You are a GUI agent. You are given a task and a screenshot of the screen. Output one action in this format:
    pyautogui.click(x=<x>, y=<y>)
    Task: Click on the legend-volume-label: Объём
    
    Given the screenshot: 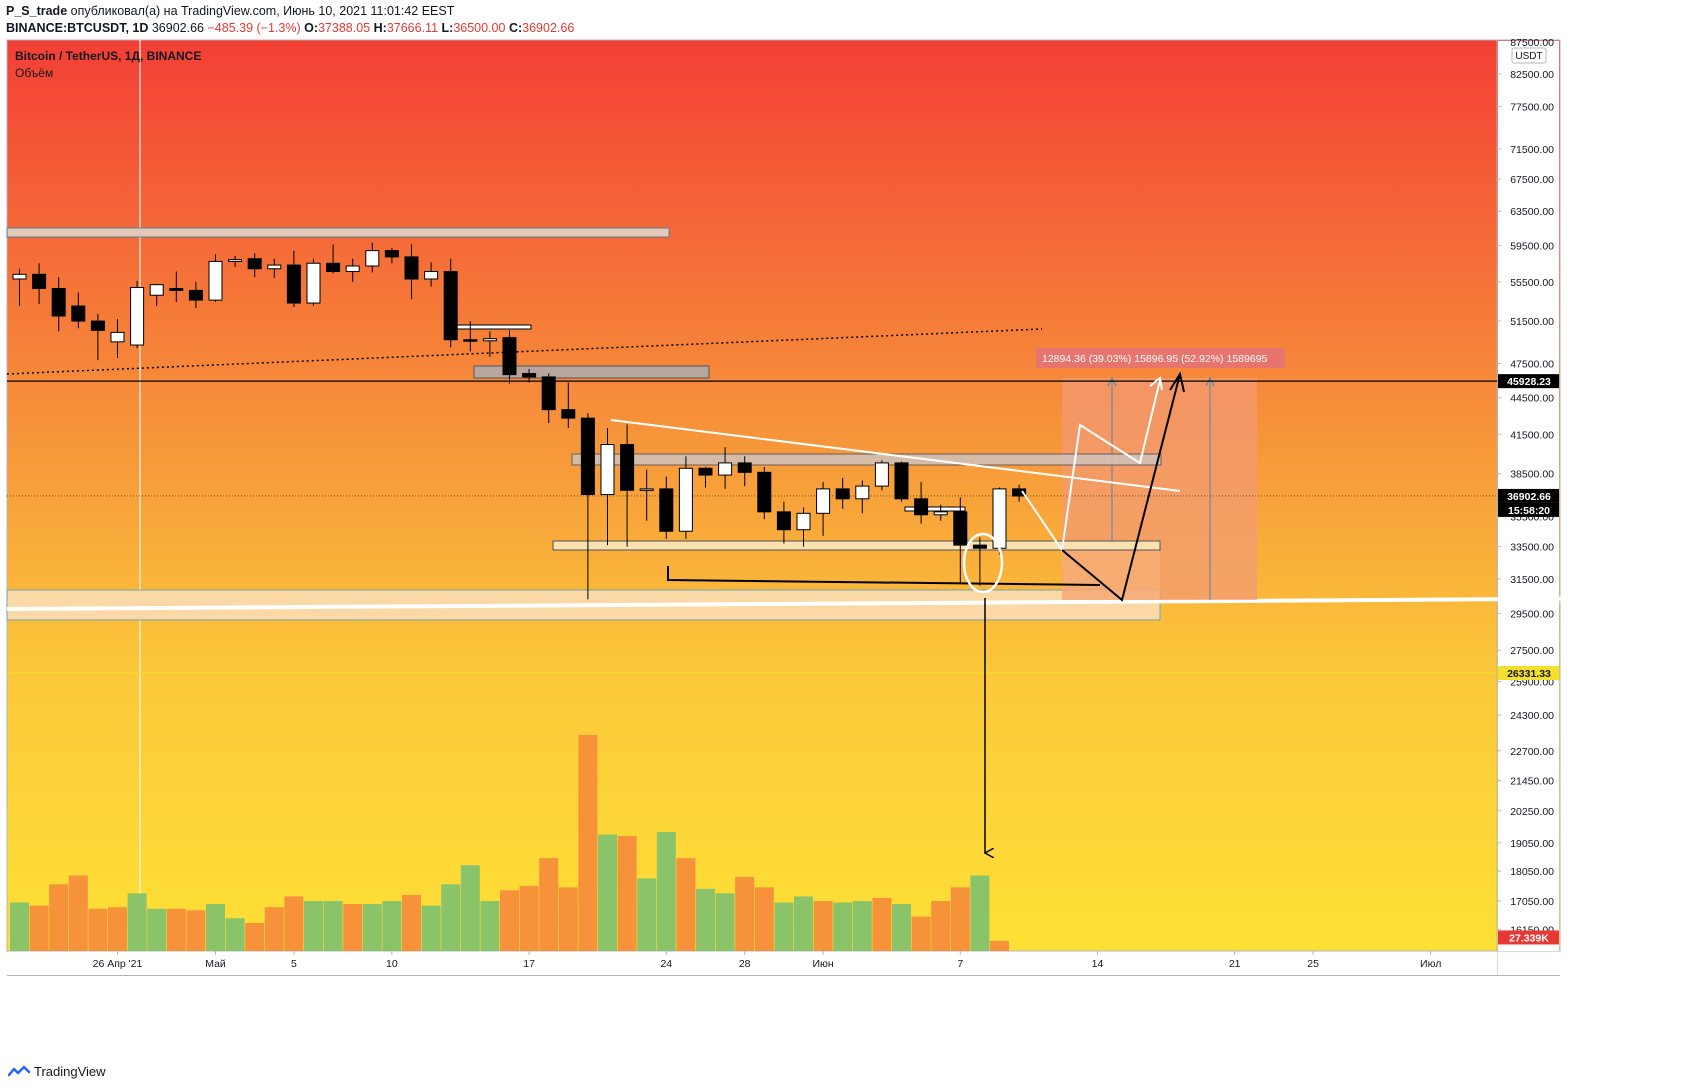 What is the action you would take?
    pyautogui.click(x=34, y=73)
    